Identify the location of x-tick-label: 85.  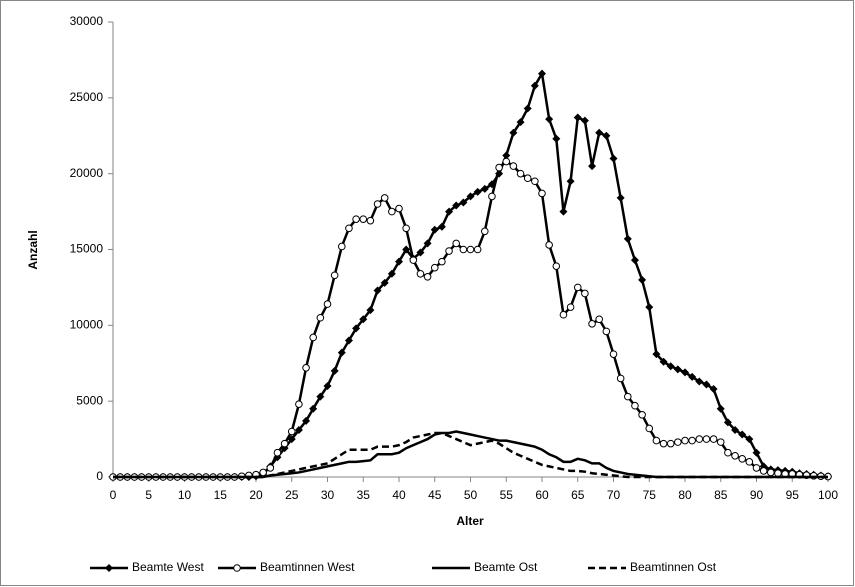
(721, 495).